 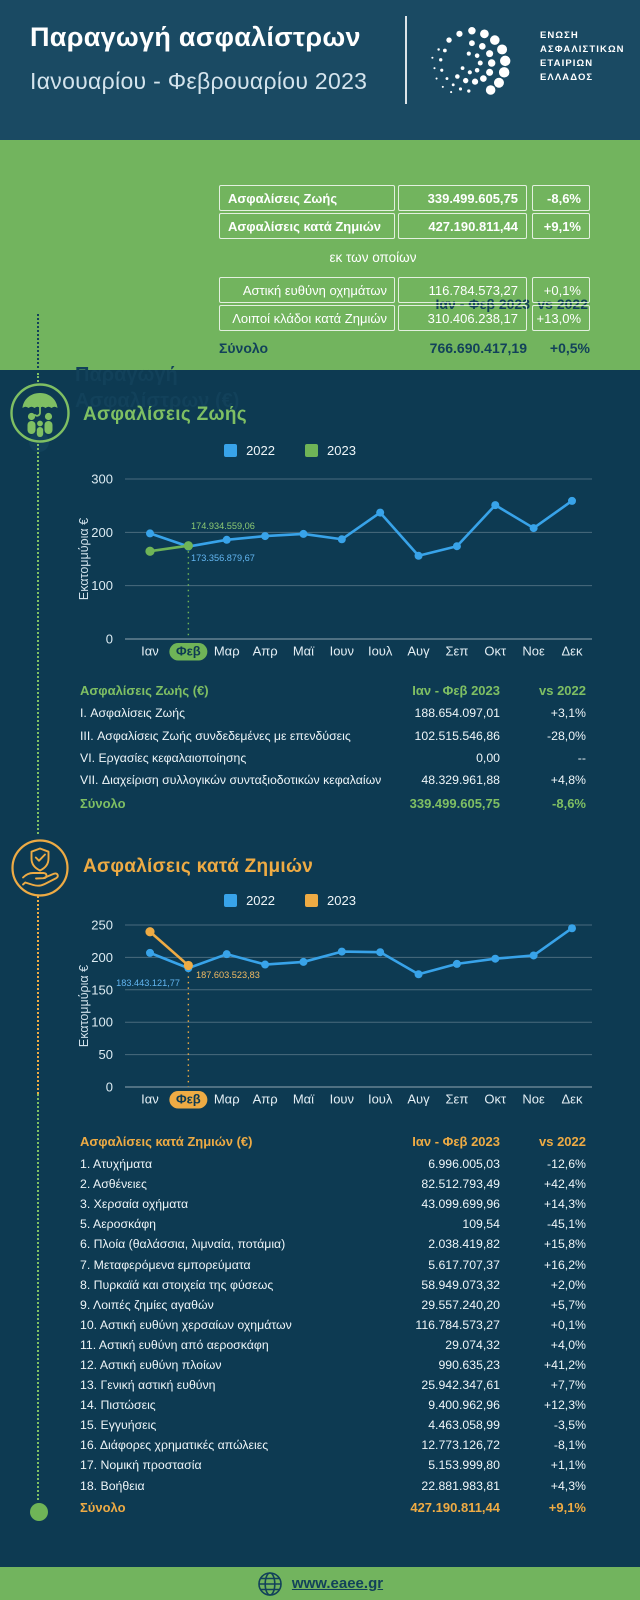 I want to click on legend-swatch-2023, so click(x=311, y=900).